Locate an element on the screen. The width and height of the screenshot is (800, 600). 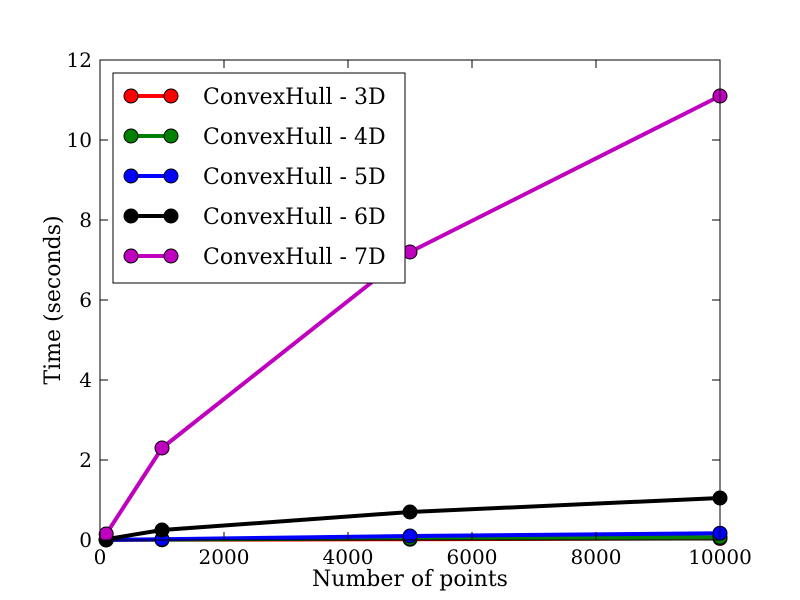
y-tick-label: 8 is located at coordinates (85, 220).